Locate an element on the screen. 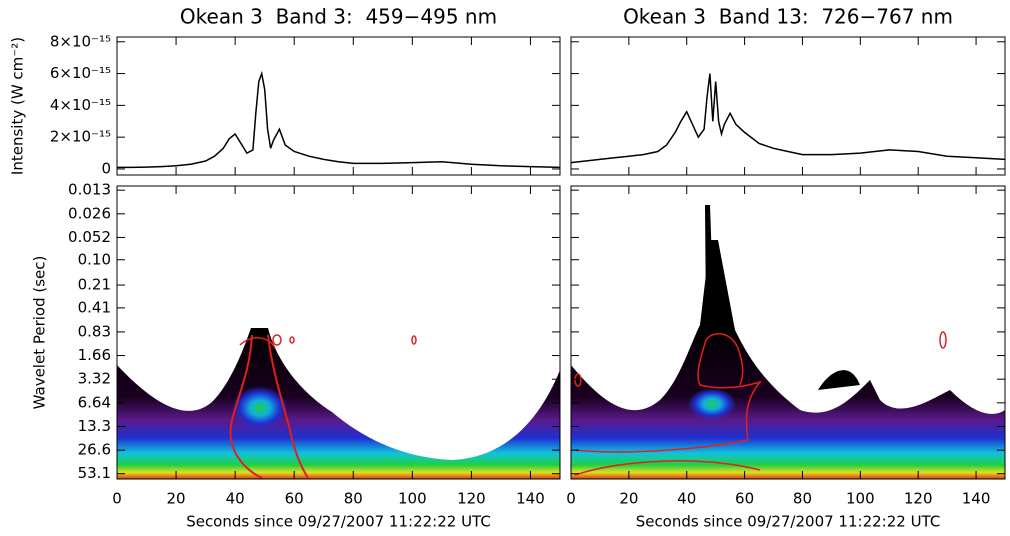  y-axis-label: Intensity (W cm⁻²) is located at coordinates (18, 106).